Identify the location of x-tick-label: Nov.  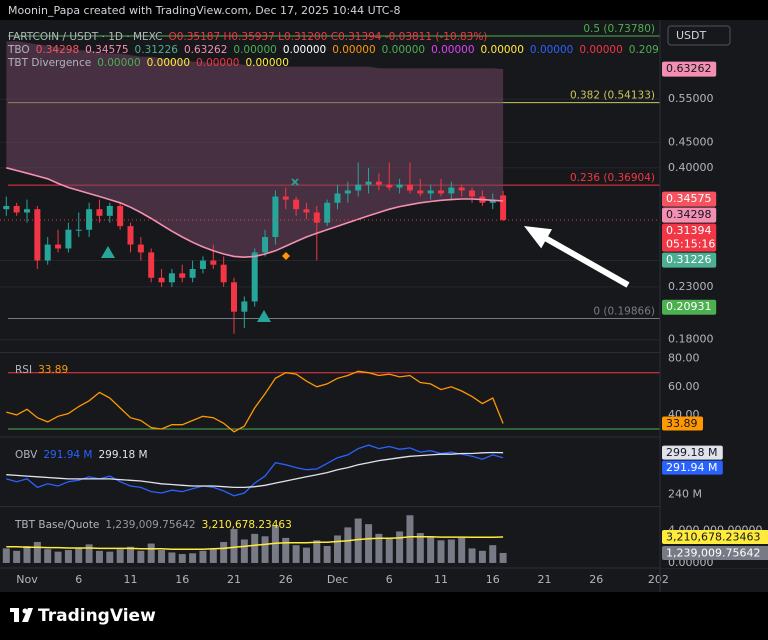
(27, 579).